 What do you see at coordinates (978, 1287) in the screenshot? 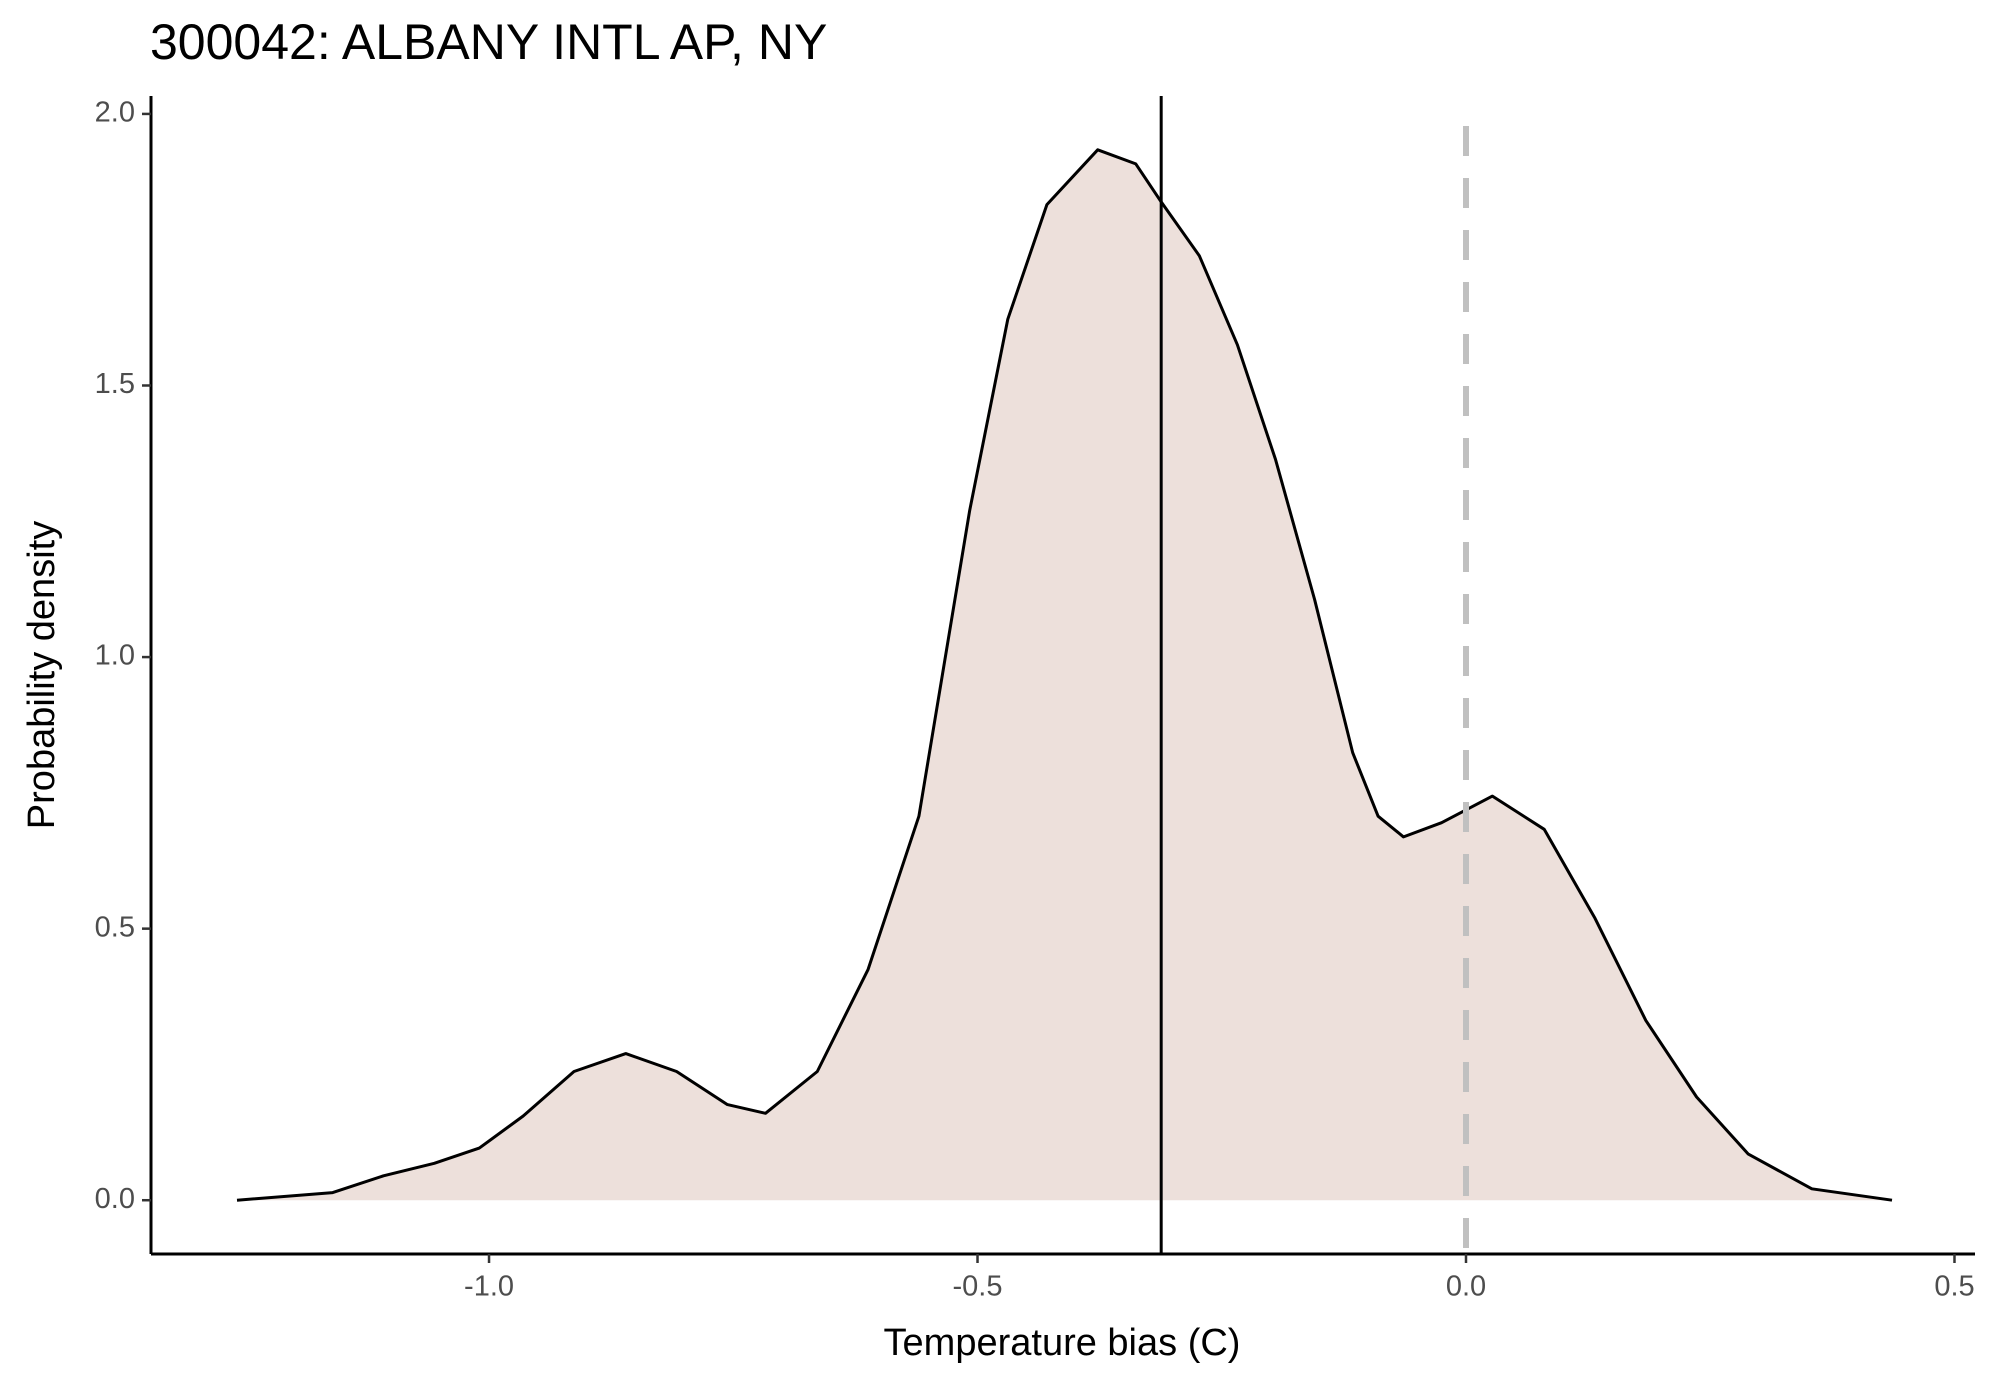
I see `x-tick-label: -0.5` at bounding box center [978, 1287].